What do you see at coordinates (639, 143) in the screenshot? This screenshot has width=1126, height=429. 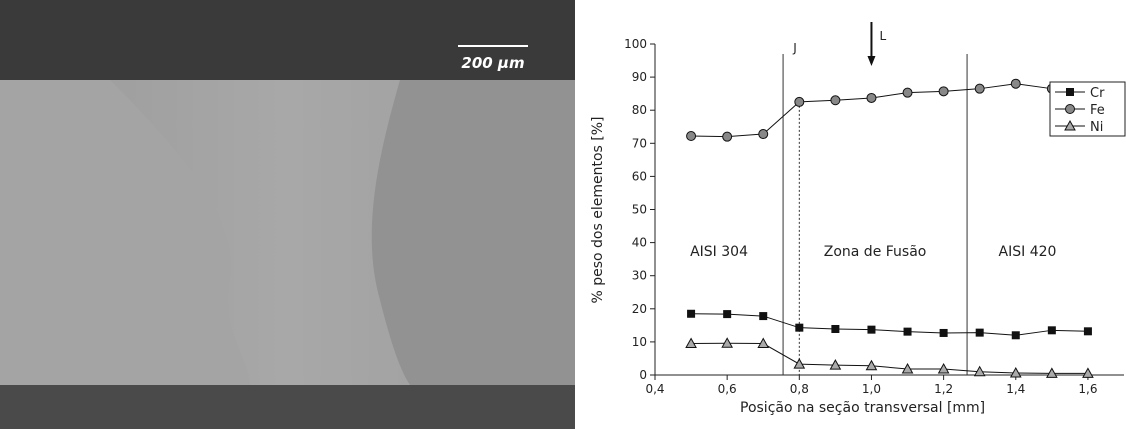 I see `y-tick-label: 70` at bounding box center [639, 143].